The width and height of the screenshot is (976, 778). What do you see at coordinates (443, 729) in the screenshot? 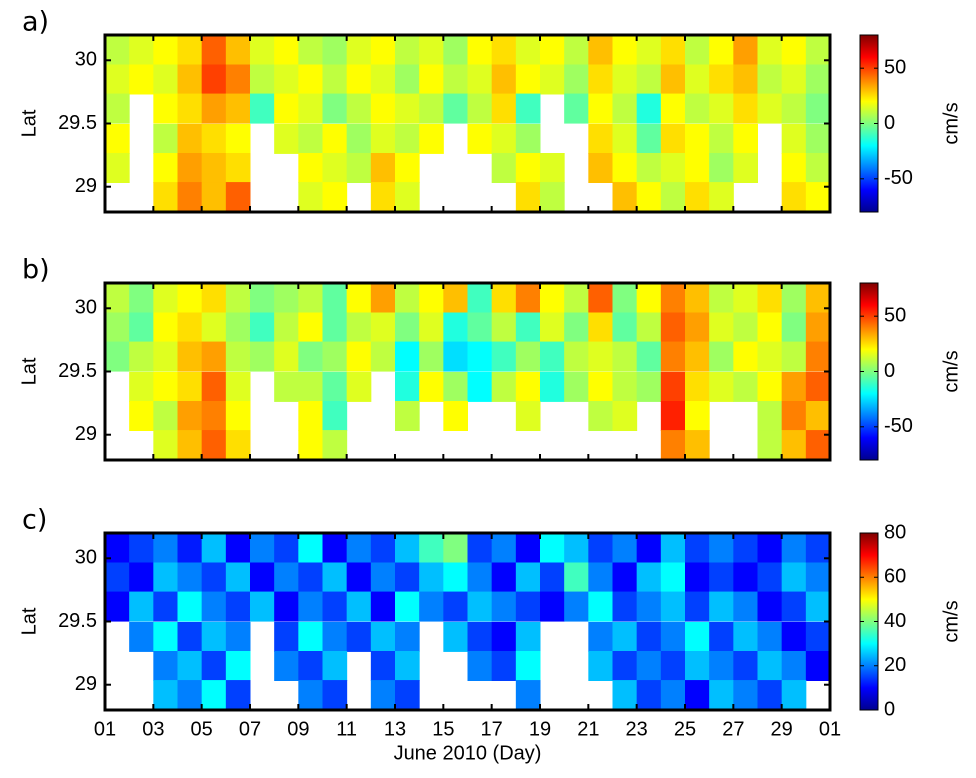
I see `x-tick-label: 15` at bounding box center [443, 729].